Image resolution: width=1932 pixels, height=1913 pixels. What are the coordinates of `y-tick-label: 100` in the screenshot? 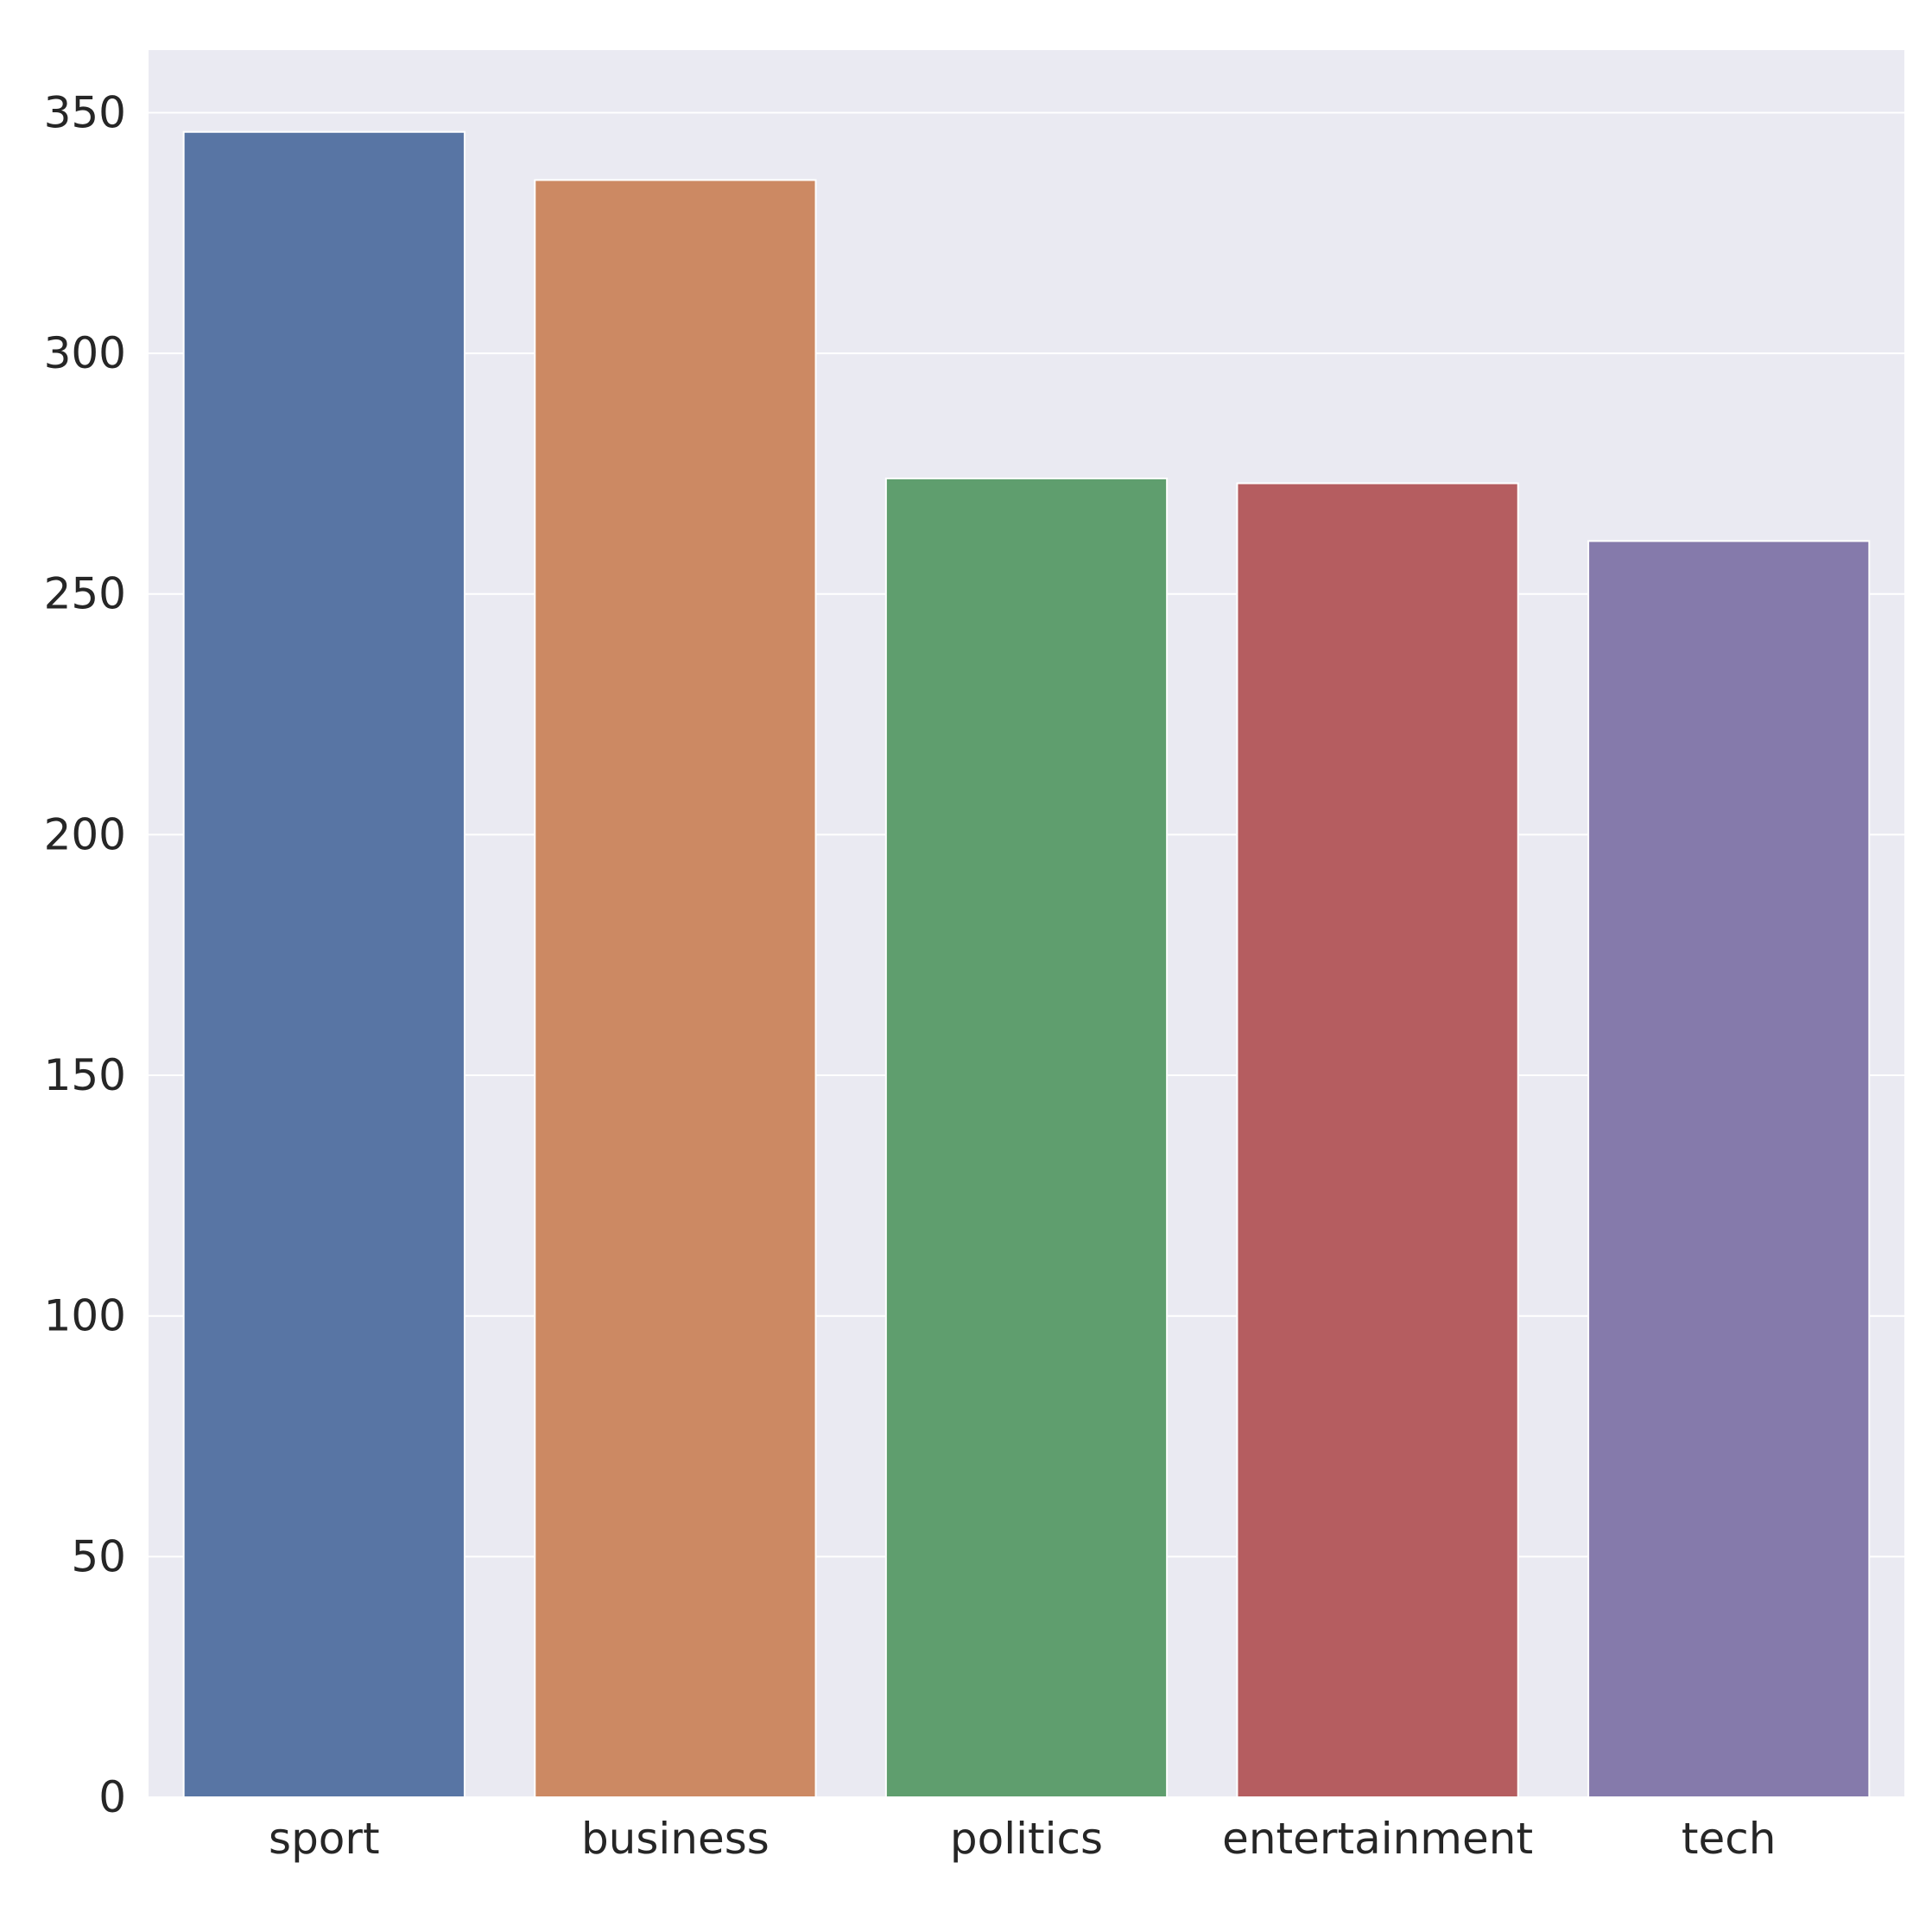 It's located at (85, 1316).